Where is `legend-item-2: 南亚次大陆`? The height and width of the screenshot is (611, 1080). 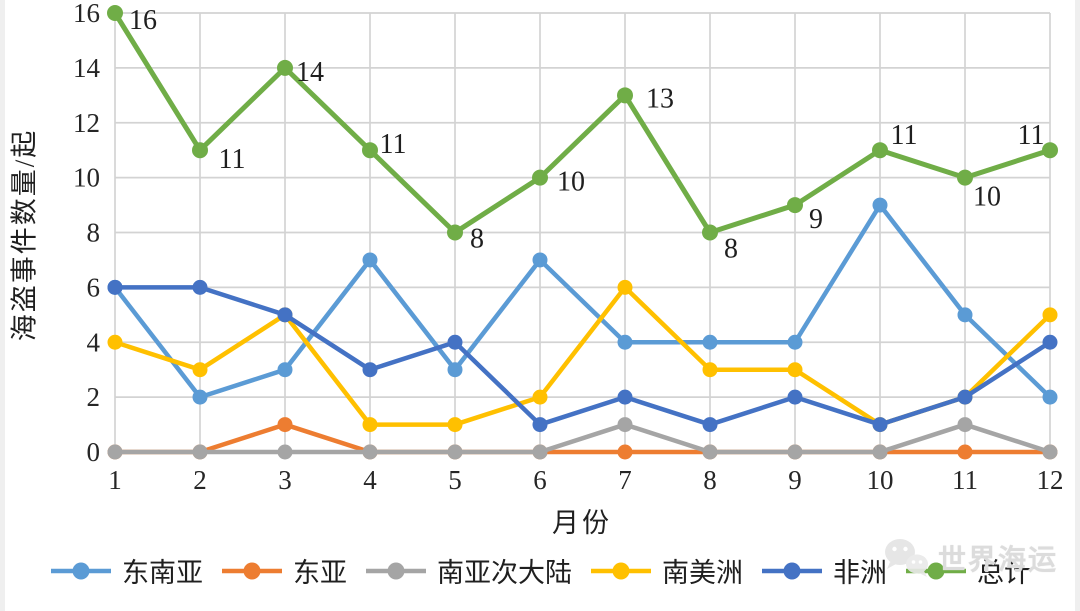
legend-item-2: 南亚次大陆 is located at coordinates (468, 570).